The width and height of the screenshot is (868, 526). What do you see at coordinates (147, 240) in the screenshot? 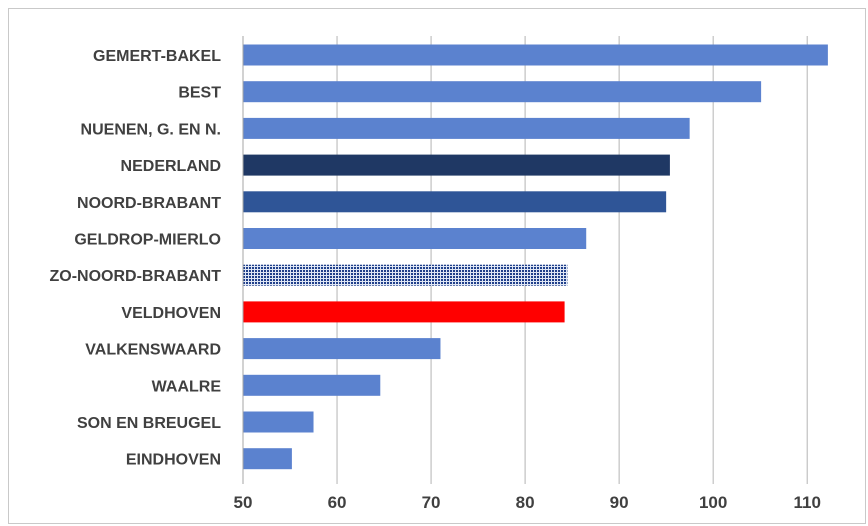
I see `category-label: GELDROP-MIERLO` at bounding box center [147, 240].